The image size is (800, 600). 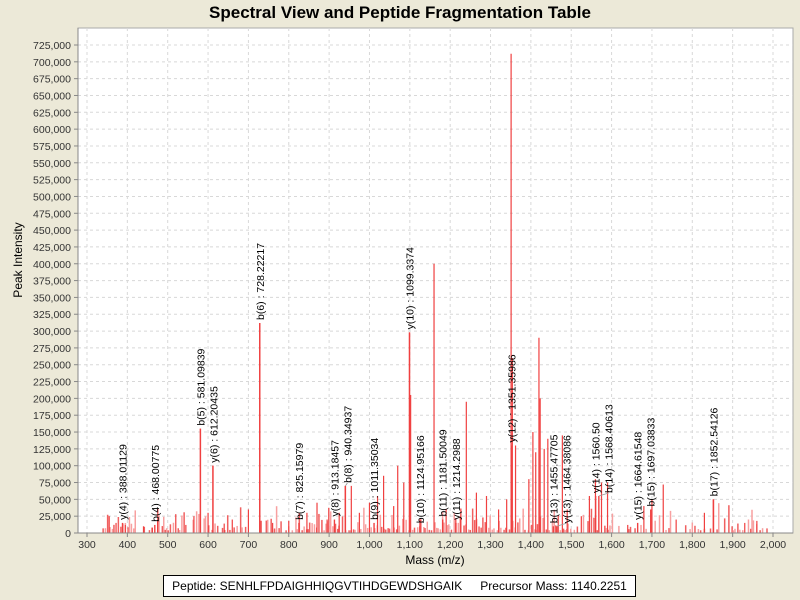 I want to click on y-tick-label: 50,000, so click(x=55, y=500).